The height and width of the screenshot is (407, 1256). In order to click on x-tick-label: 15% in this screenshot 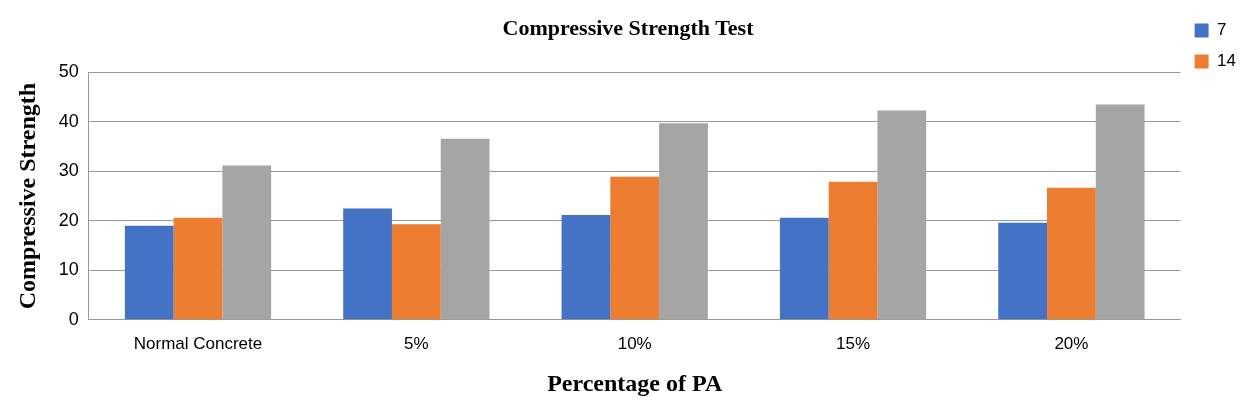, I will do `click(853, 343)`.